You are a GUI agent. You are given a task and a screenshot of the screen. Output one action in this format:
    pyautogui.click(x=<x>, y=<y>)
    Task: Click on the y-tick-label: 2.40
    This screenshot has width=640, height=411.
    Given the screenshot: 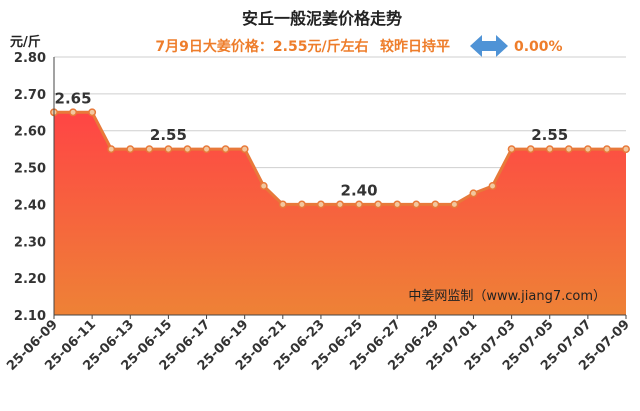 What is the action you would take?
    pyautogui.click(x=30, y=205)
    